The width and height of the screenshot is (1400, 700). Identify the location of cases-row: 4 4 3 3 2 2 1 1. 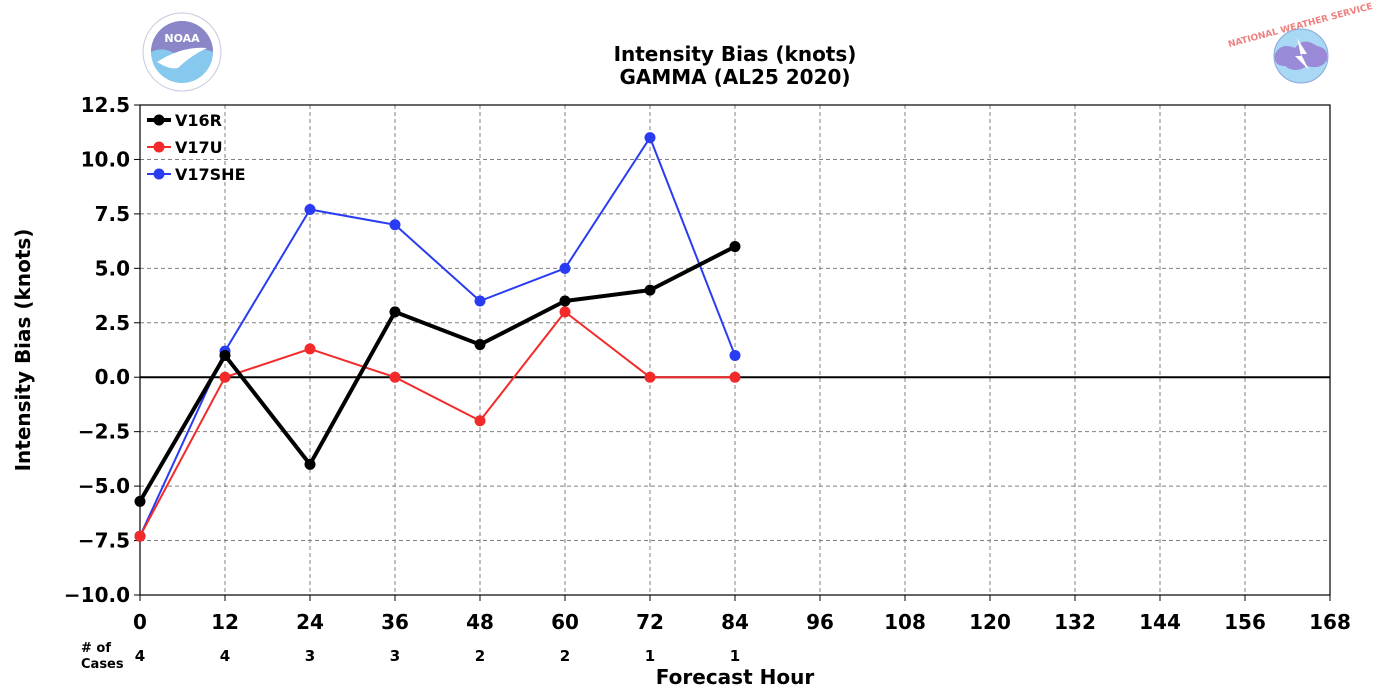
(437, 656).